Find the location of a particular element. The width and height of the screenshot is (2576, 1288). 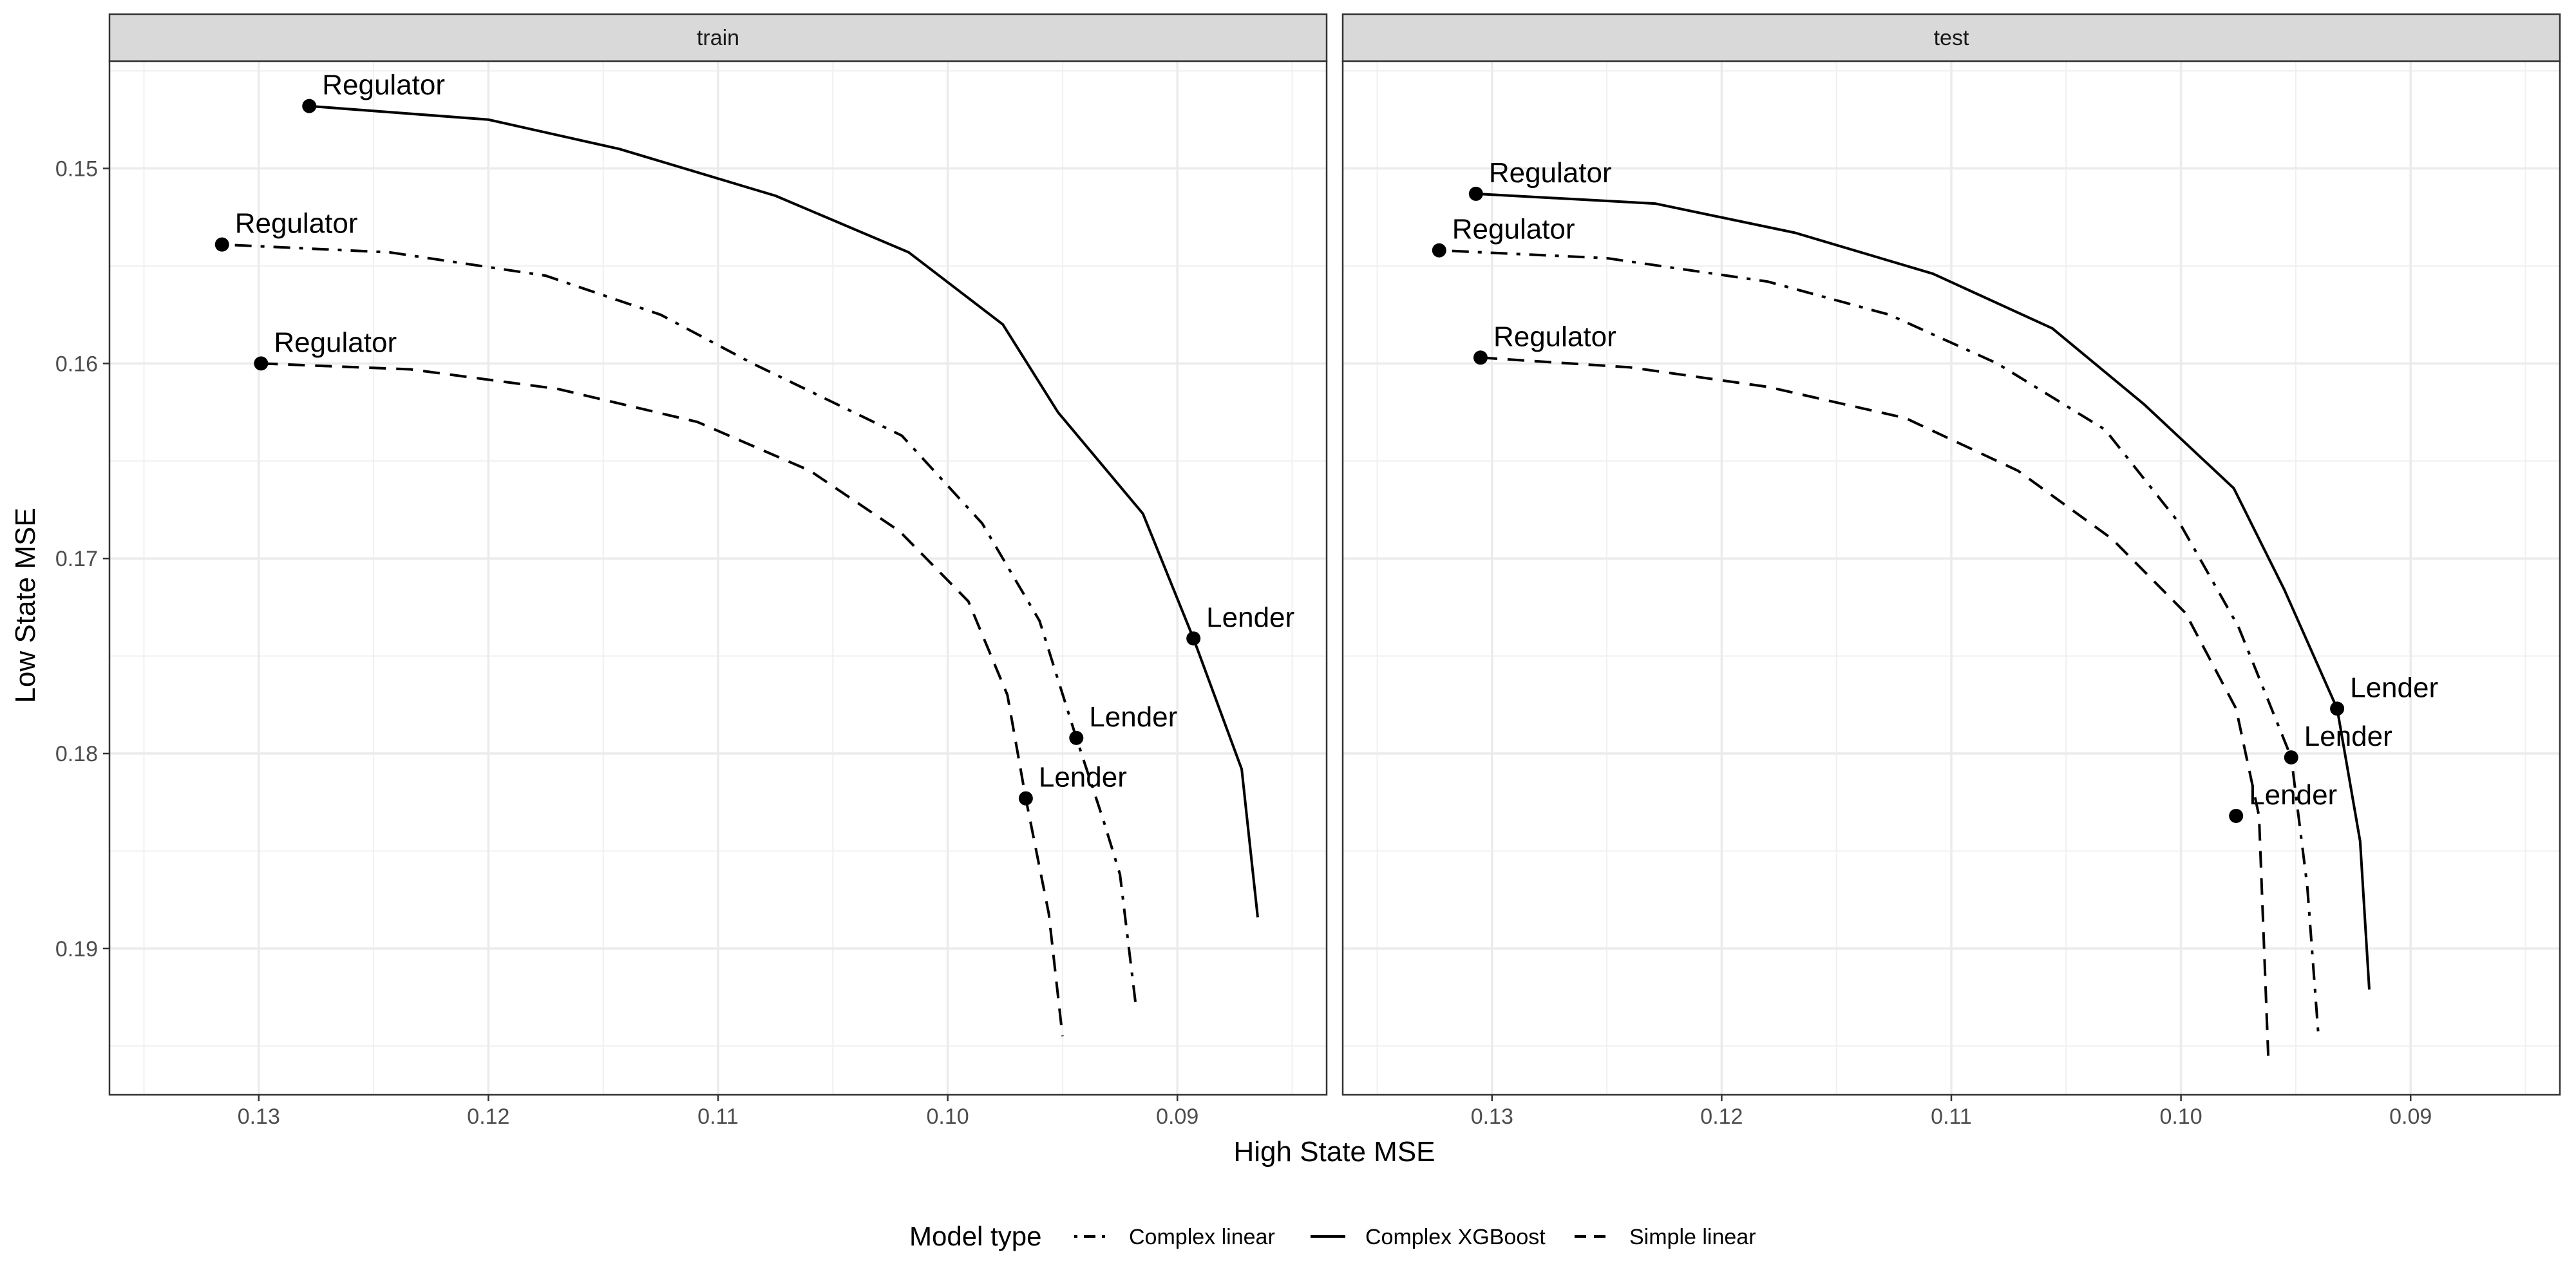

y-tick-label: 0.18 is located at coordinates (76, 754).